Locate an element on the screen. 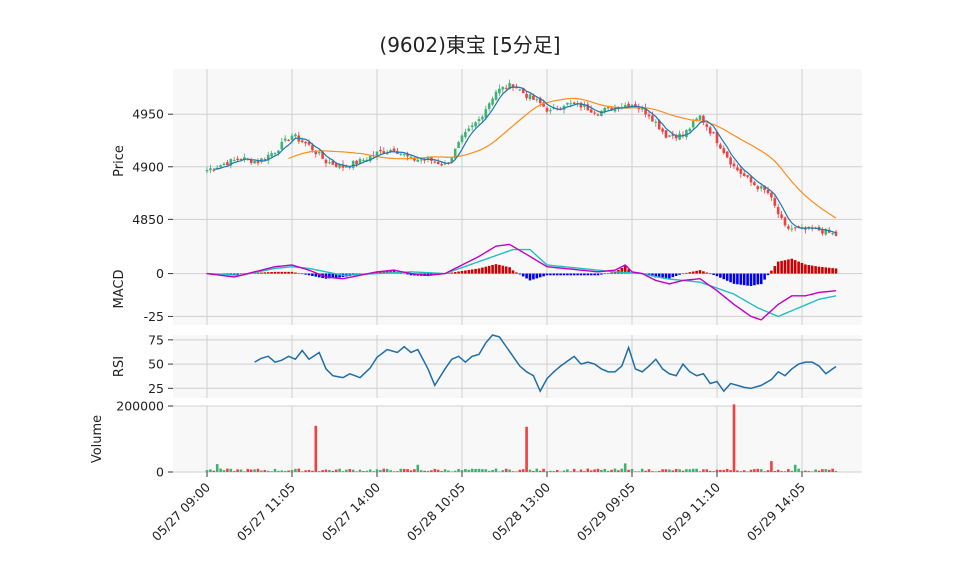 This screenshot has height=579, width=958. price-ylabel: Price is located at coordinates (119, 161).